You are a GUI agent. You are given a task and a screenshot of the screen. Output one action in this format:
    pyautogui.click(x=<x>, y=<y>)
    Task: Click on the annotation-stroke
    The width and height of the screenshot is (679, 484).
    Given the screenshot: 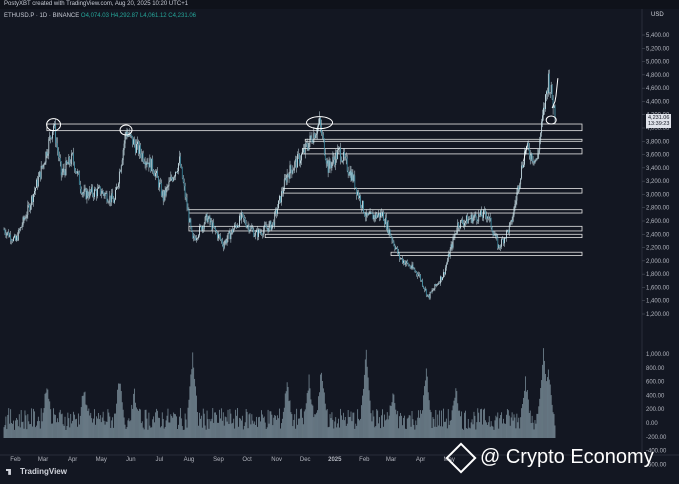 What is the action you would take?
    pyautogui.click(x=525, y=153)
    